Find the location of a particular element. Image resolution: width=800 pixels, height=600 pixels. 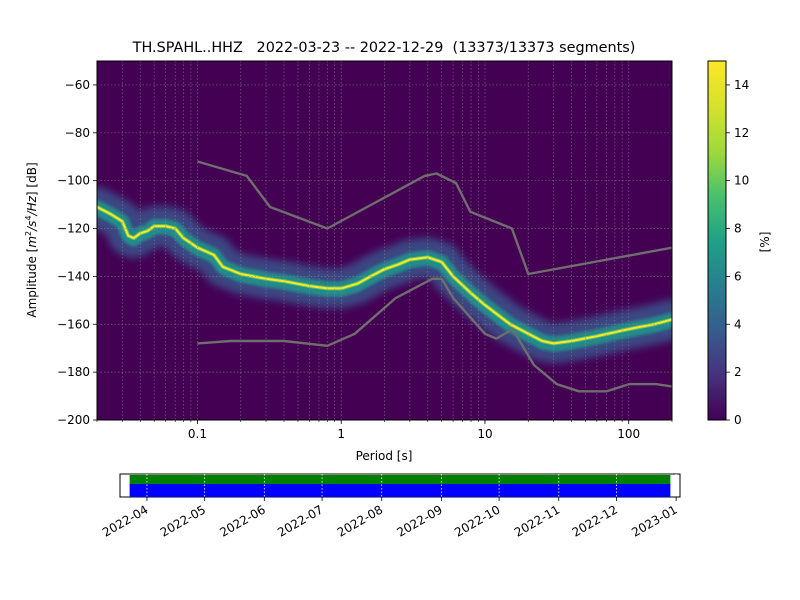

y-tick-label: −60 is located at coordinates (77, 85).